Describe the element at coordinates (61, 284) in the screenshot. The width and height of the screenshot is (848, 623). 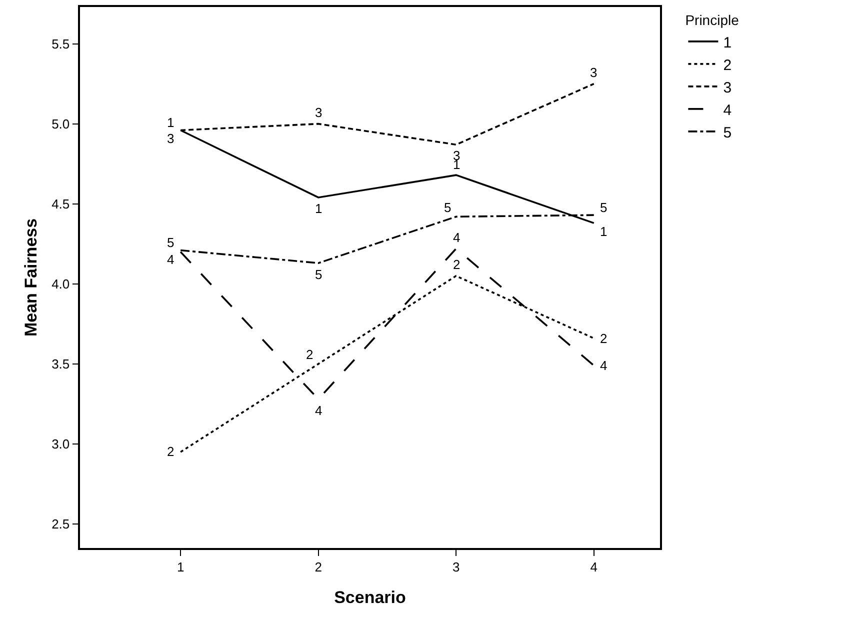
I see `y-tick-label: 4.0` at that location.